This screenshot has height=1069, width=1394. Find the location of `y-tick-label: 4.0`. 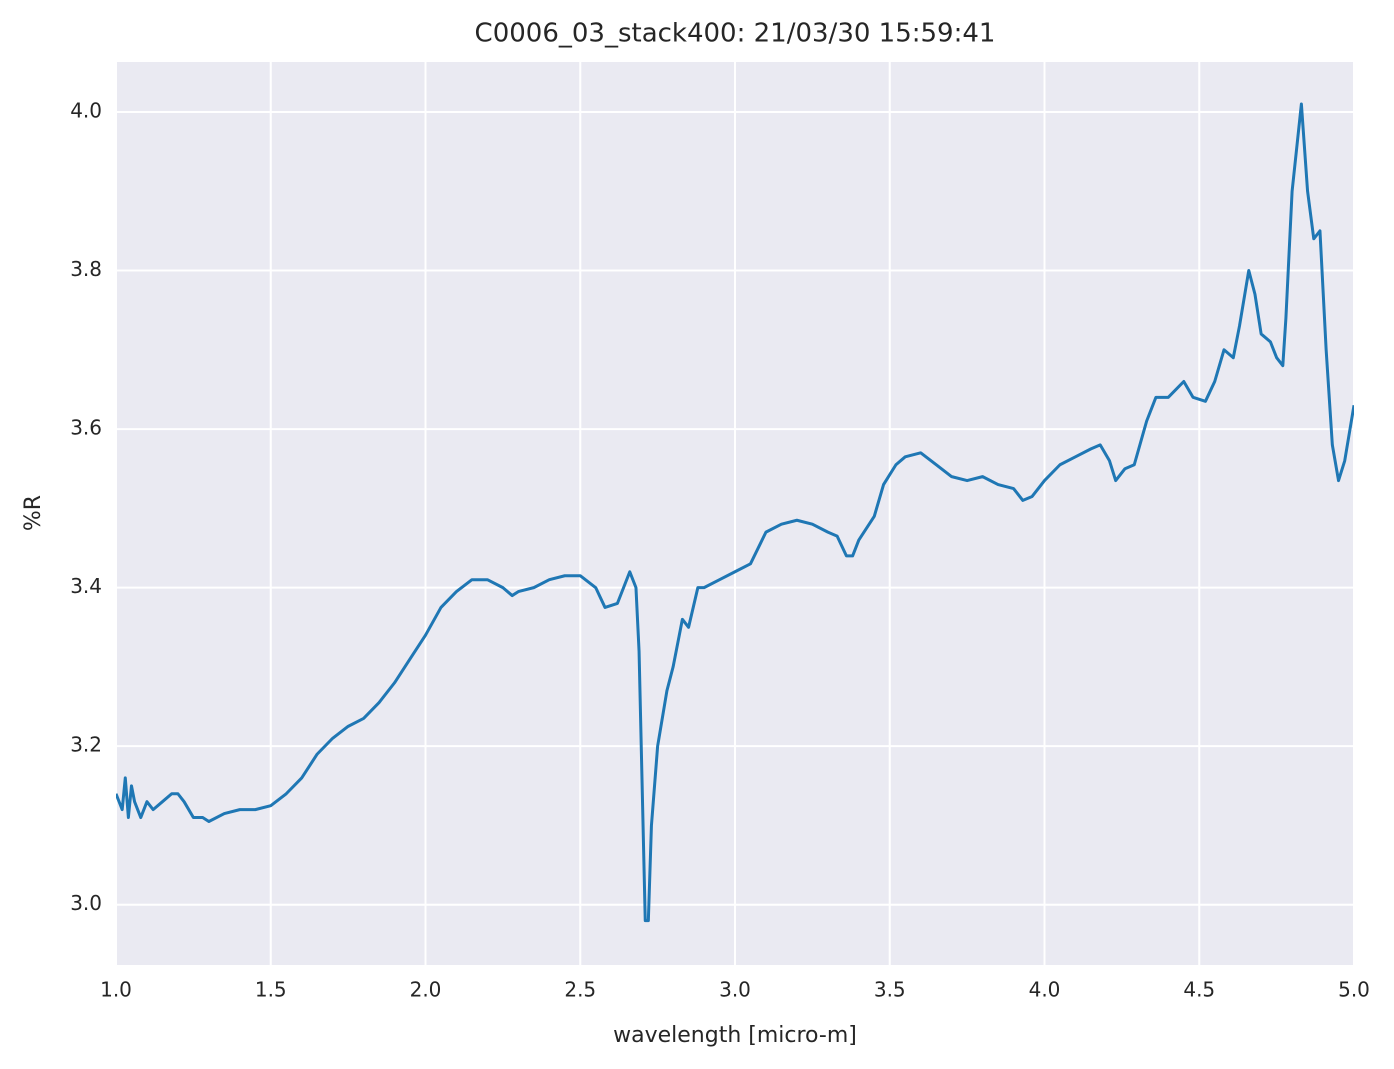

y-tick-label: 4.0 is located at coordinates (86, 110).